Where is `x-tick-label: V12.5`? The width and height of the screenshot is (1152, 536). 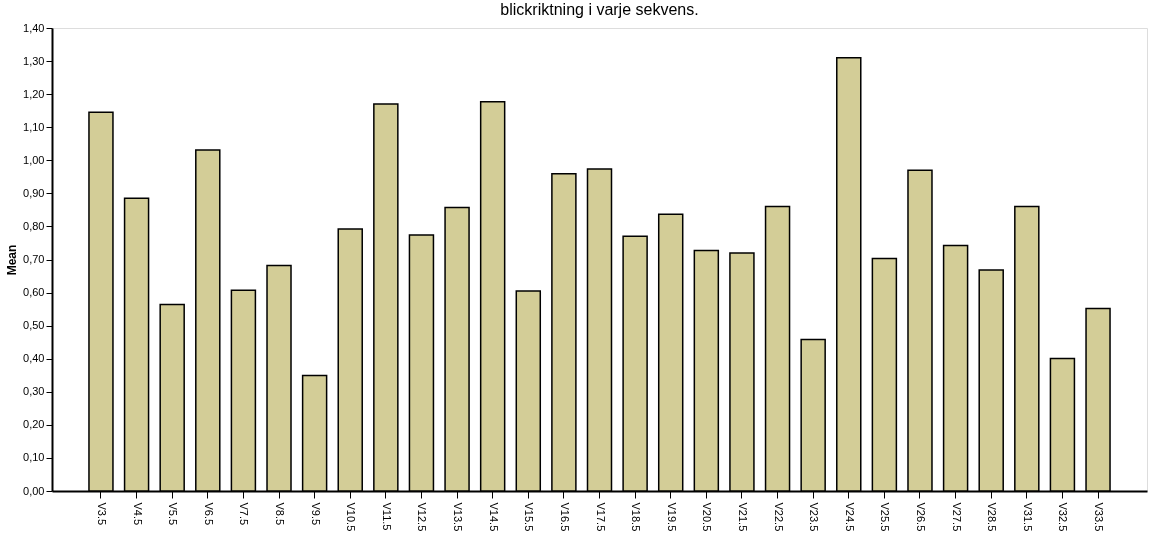
x-tick-label: V12.5 is located at coordinates (422, 517).